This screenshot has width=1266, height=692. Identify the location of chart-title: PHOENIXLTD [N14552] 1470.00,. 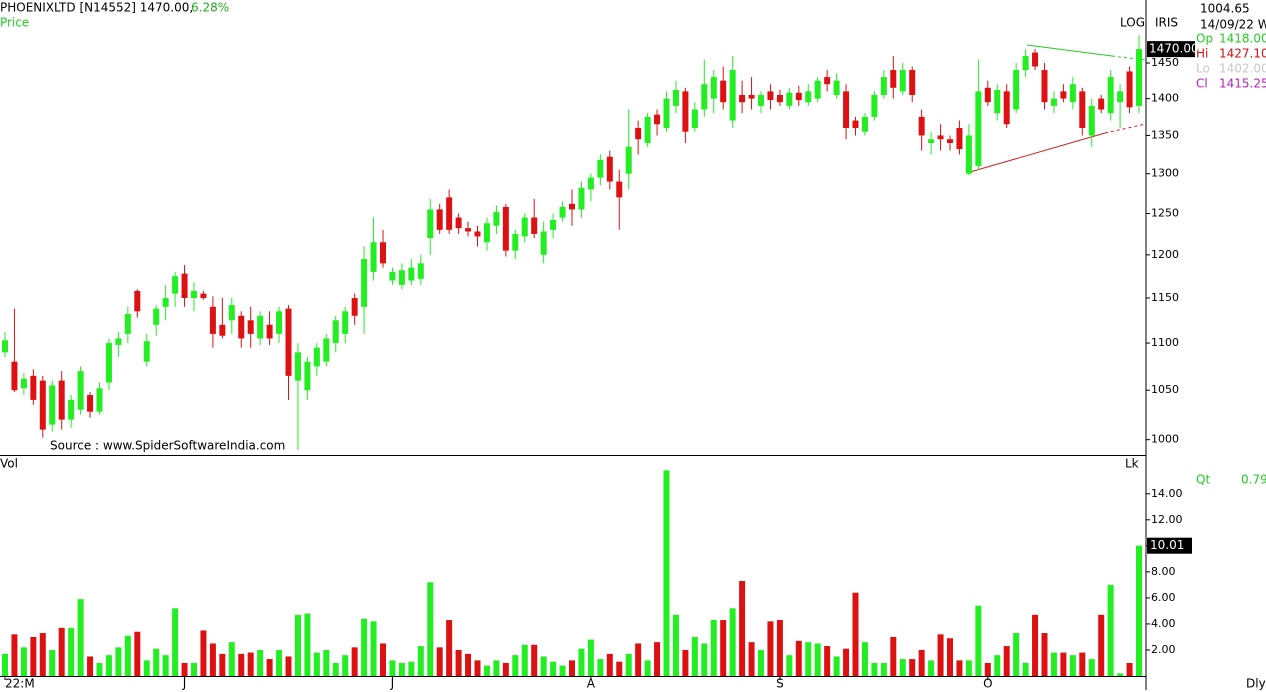
(96, 8).